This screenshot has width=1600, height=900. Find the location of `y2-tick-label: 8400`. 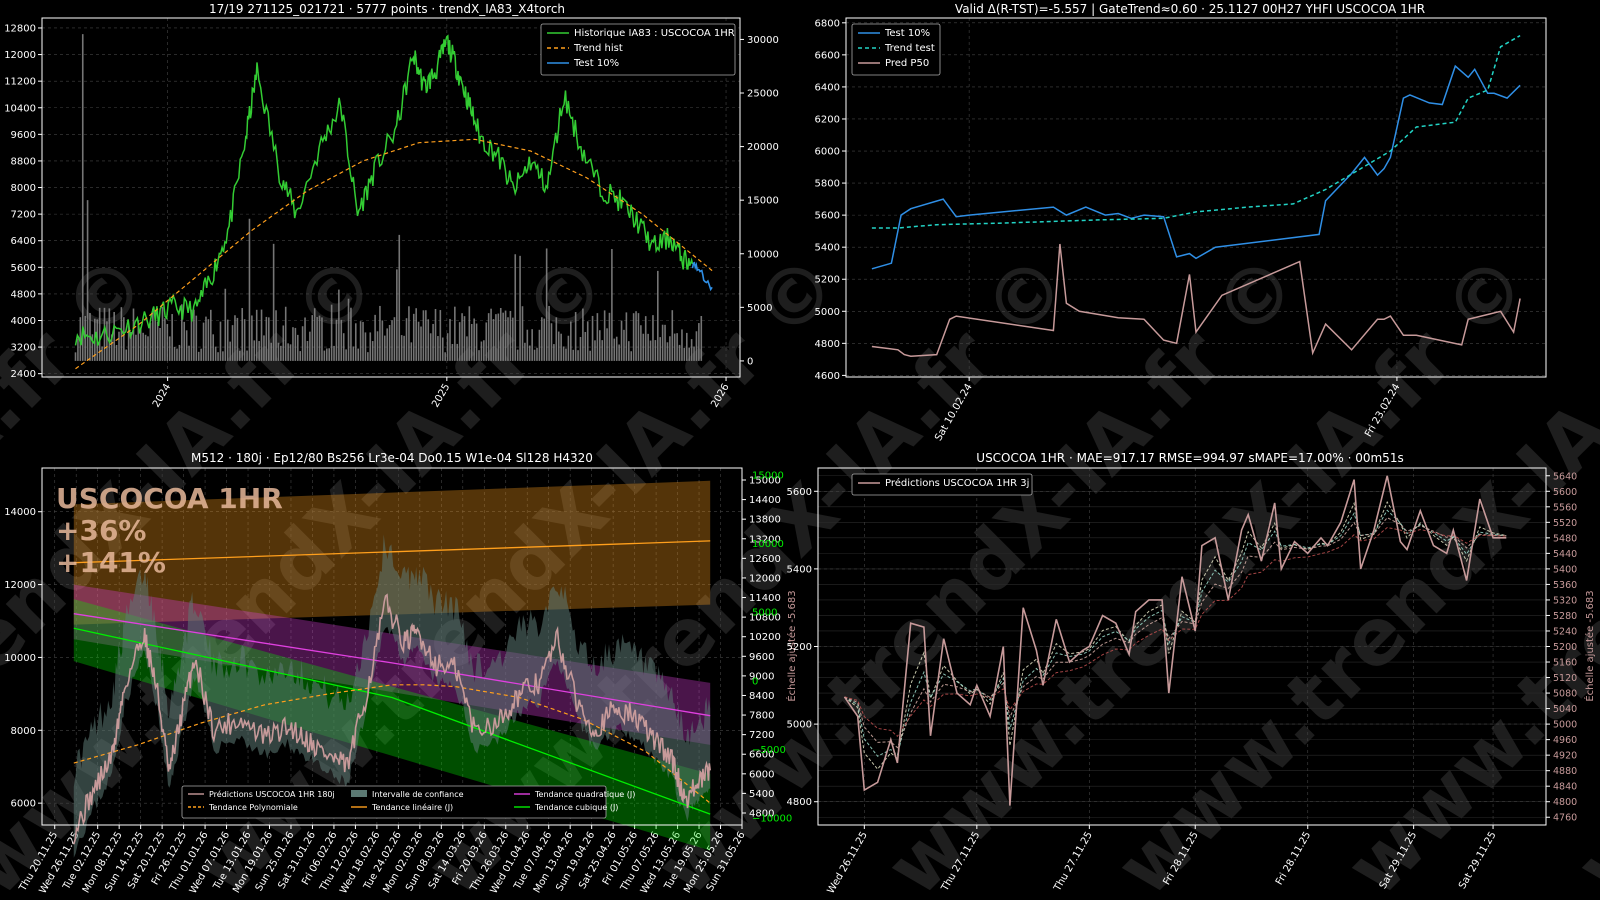

y2-tick-label: 8400 is located at coordinates (761, 696).